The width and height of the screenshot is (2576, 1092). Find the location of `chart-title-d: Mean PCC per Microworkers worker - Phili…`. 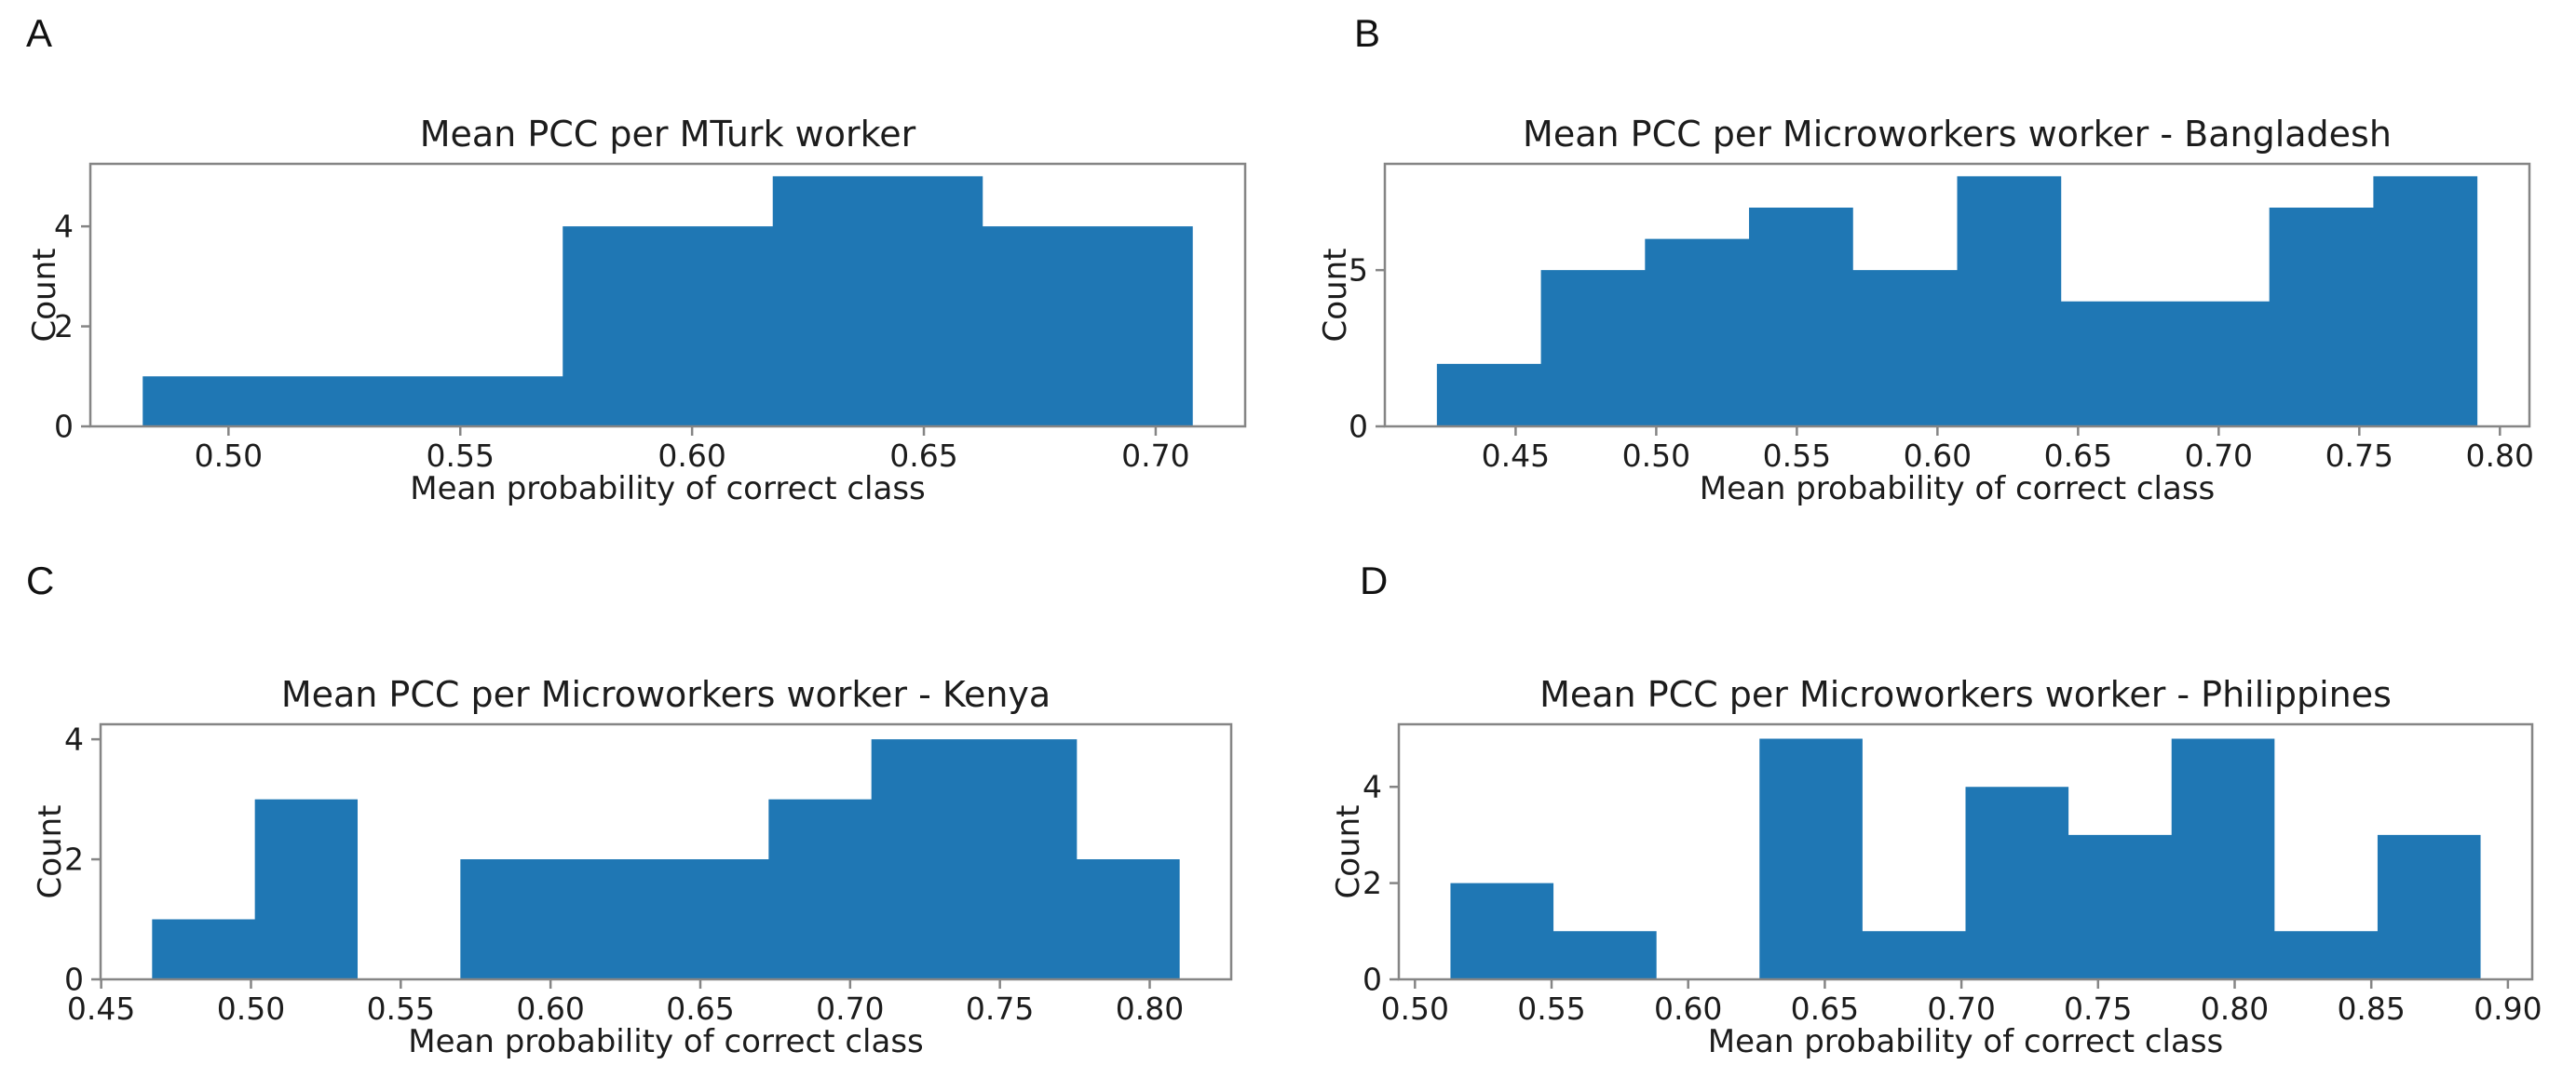

chart-title-d: Mean PCC per Microworkers worker - Phili… is located at coordinates (1965, 694).